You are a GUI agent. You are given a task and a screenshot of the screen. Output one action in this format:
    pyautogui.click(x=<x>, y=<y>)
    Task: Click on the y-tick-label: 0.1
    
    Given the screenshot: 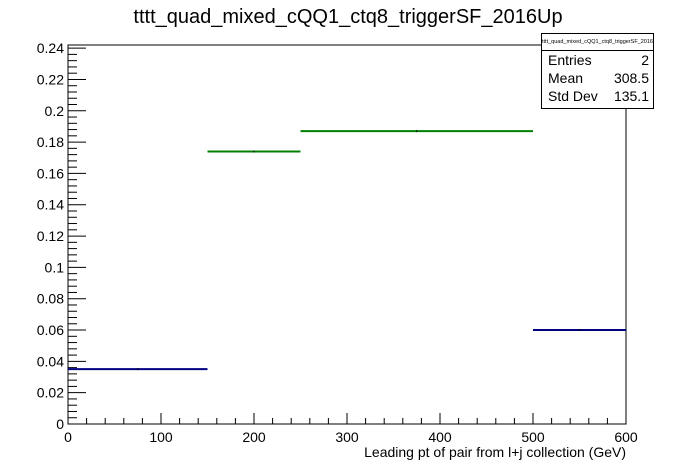 What is the action you would take?
    pyautogui.click(x=55, y=267)
    